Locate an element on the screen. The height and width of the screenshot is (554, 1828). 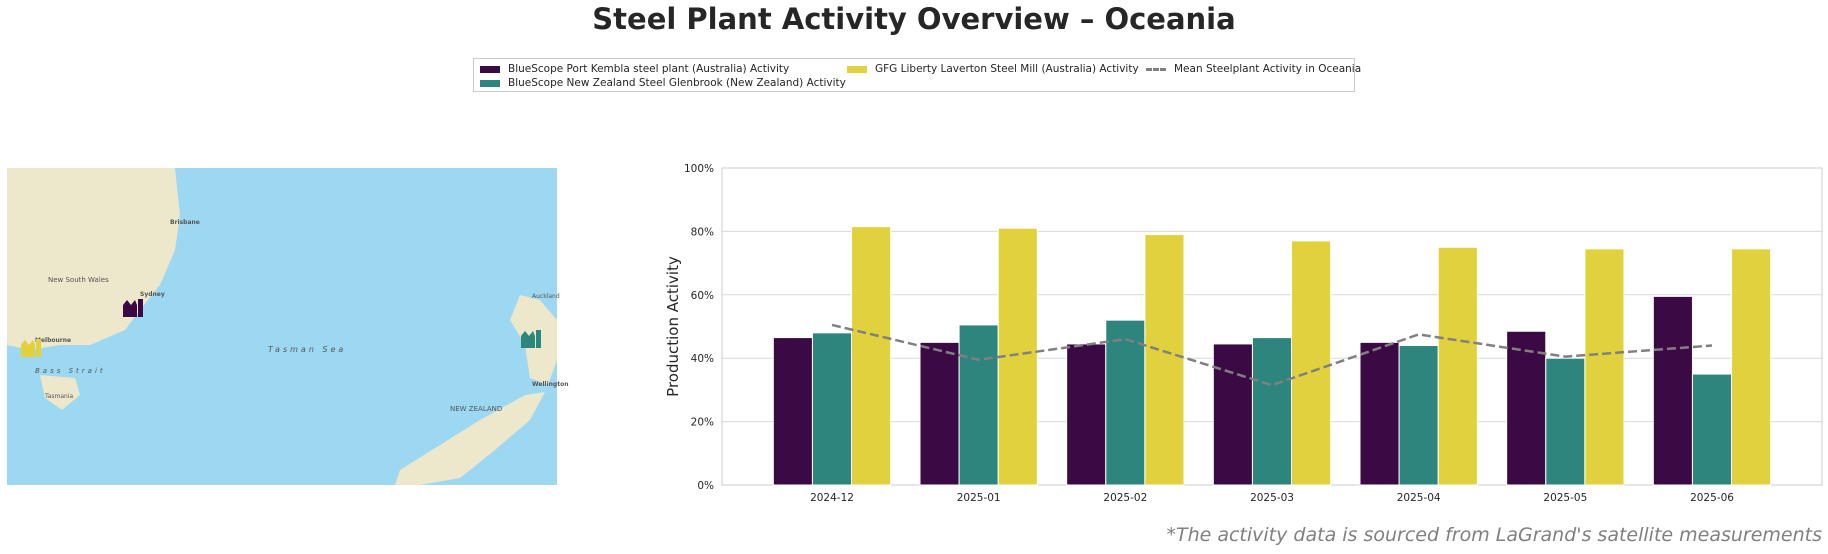
y-tick-label: 60% is located at coordinates (702, 296).